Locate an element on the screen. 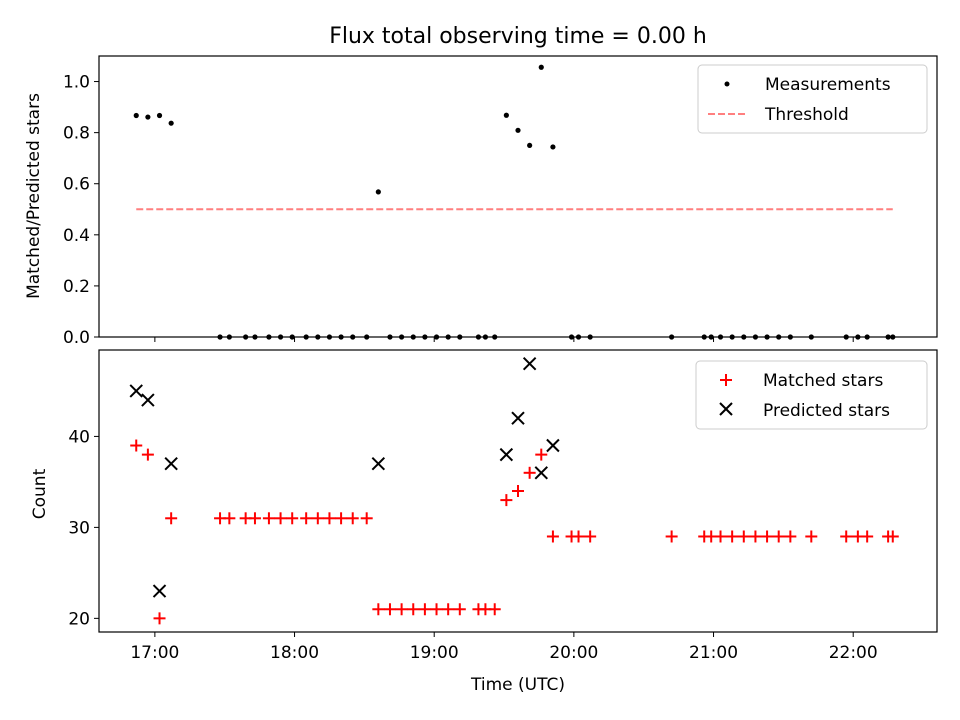 The width and height of the screenshot is (960, 720). bottom-y-tick-label: 40 is located at coordinates (79, 437).